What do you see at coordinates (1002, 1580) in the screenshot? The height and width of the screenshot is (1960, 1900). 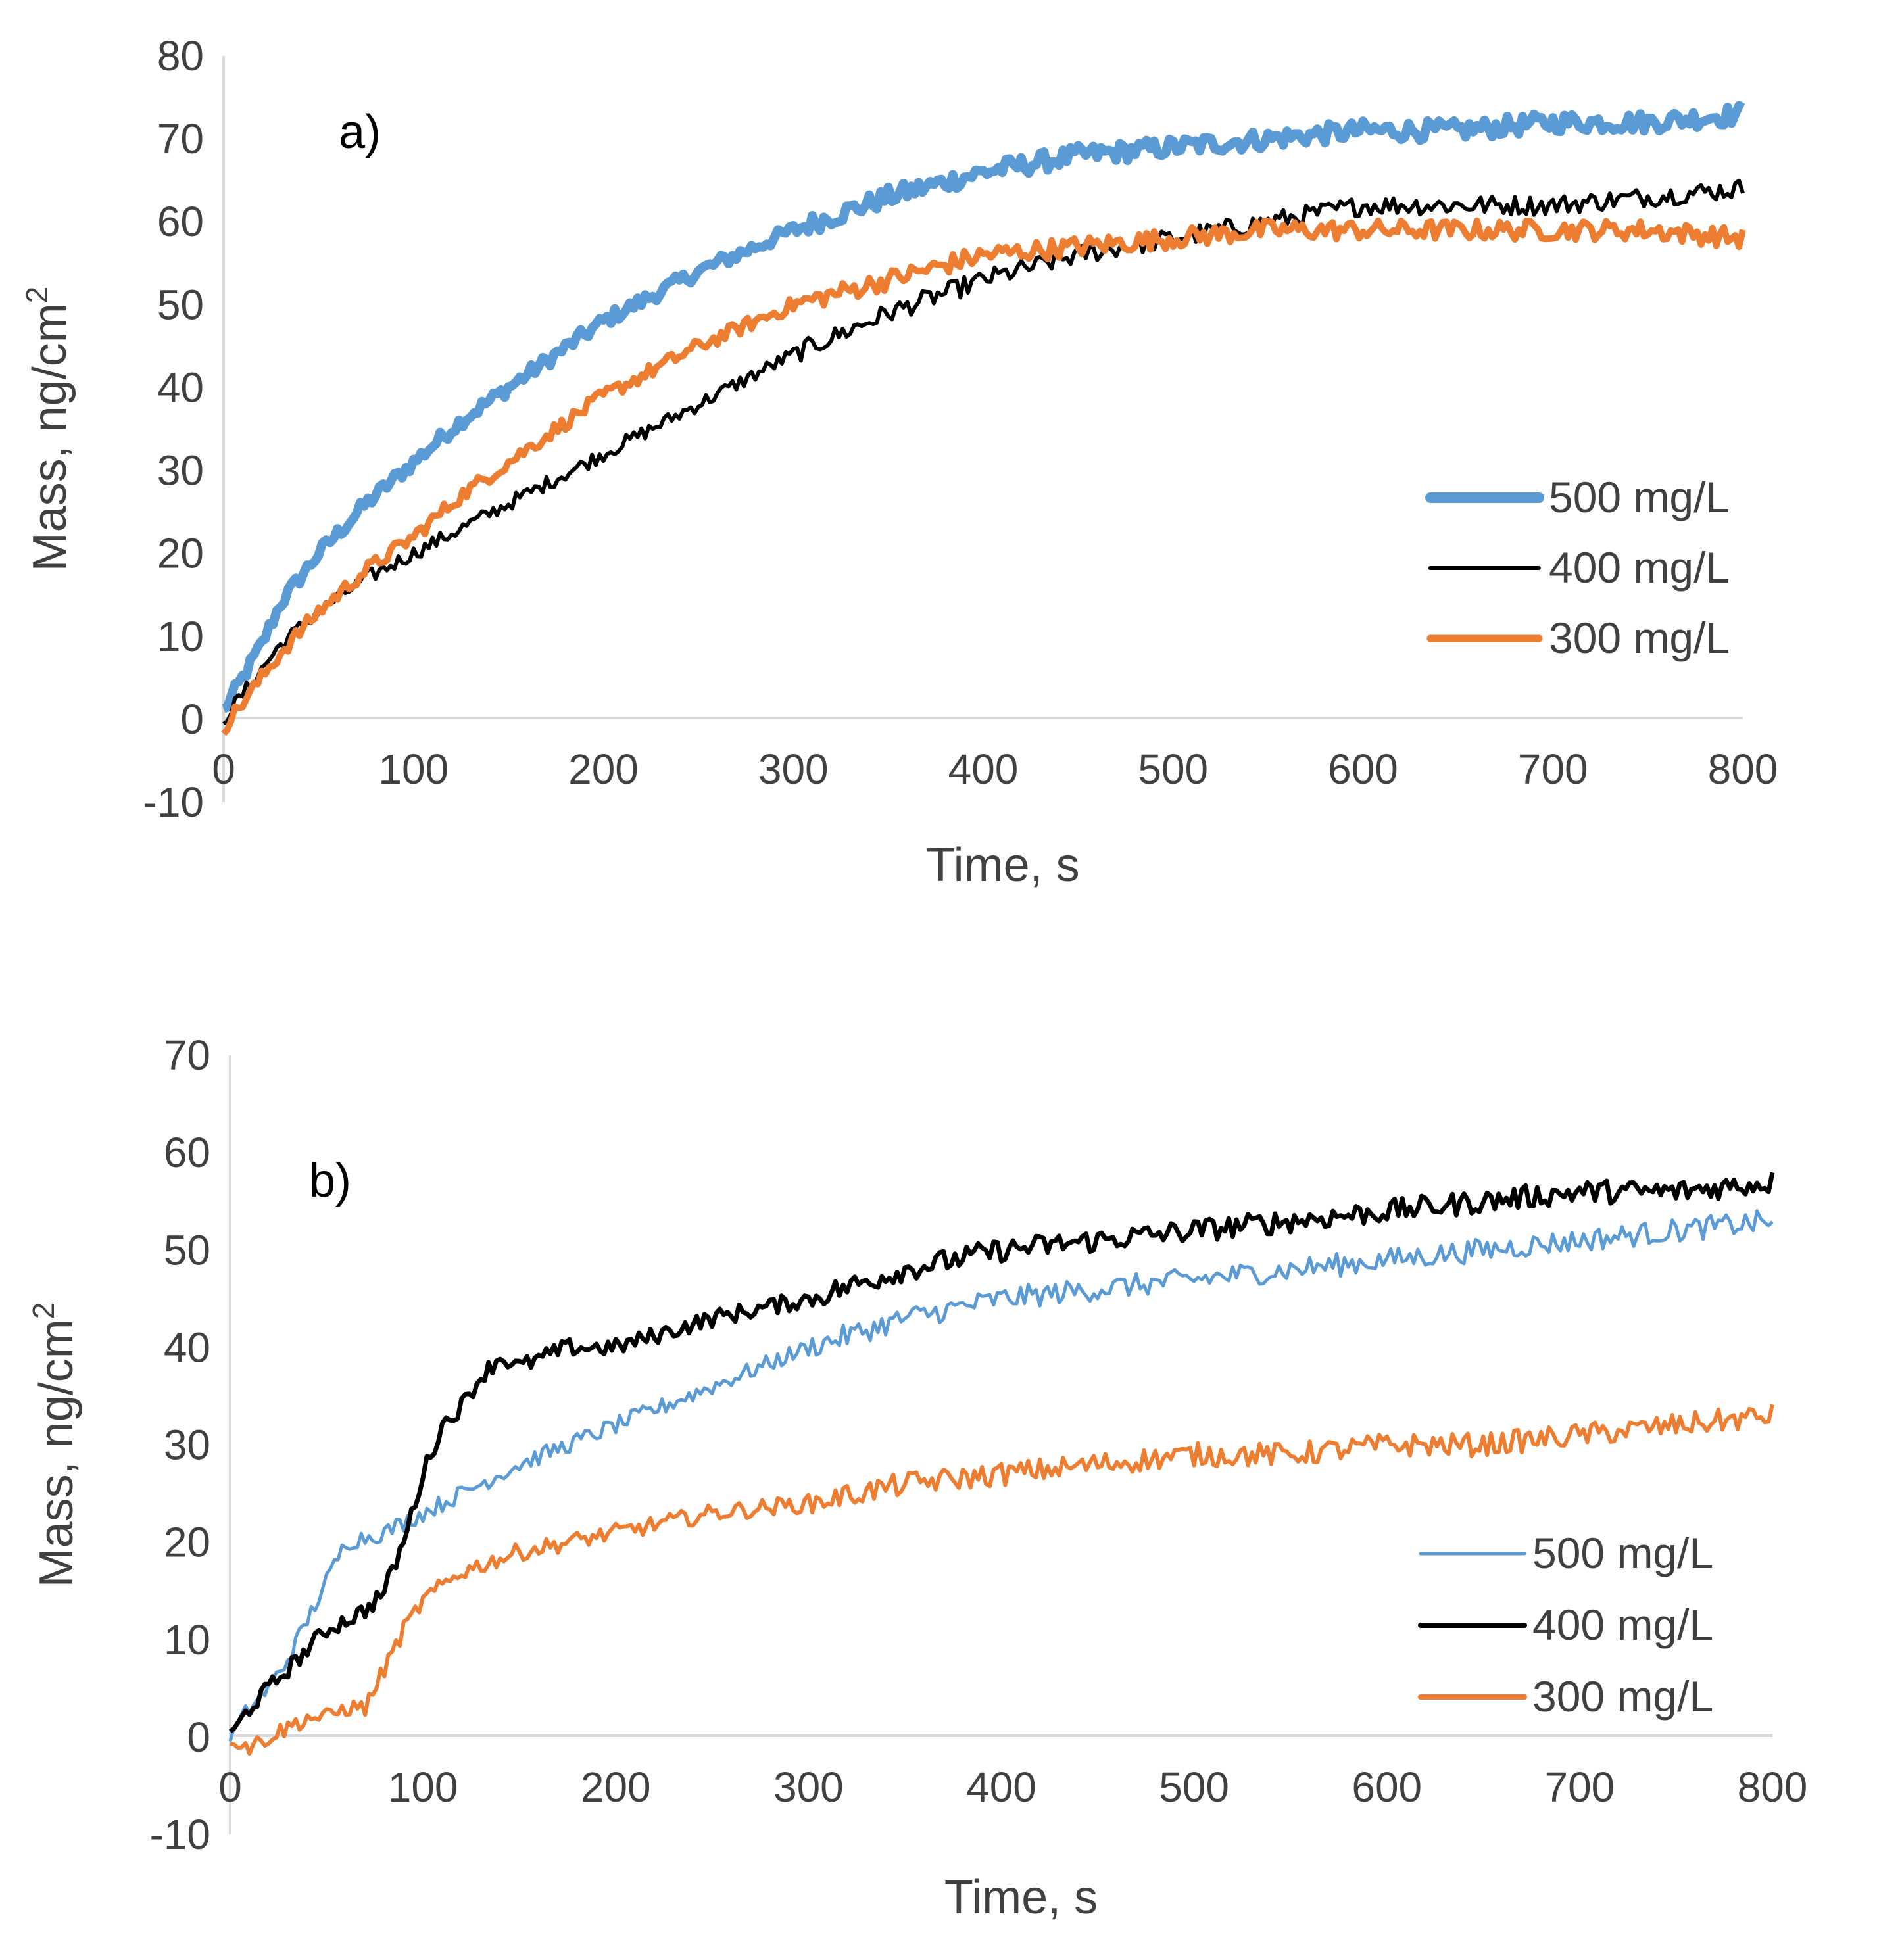 I see `series-line` at bounding box center [1002, 1580].